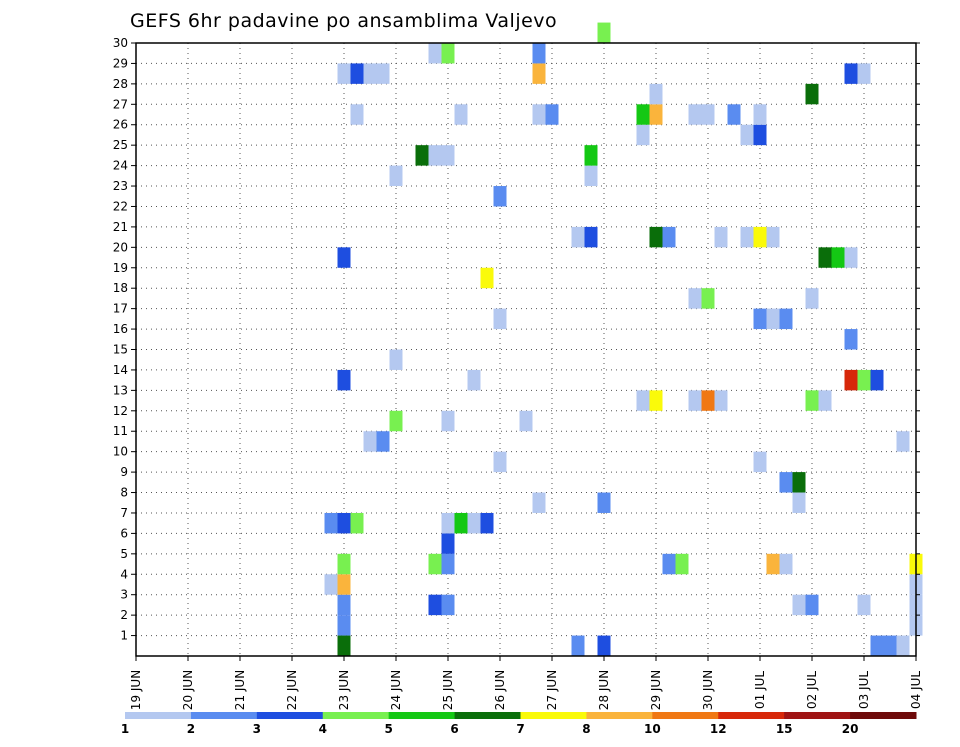 Image resolution: width=960 pixels, height=747 pixels. Describe the element at coordinates (188, 690) in the screenshot. I see `x-tick-label: 20 JUN` at that location.